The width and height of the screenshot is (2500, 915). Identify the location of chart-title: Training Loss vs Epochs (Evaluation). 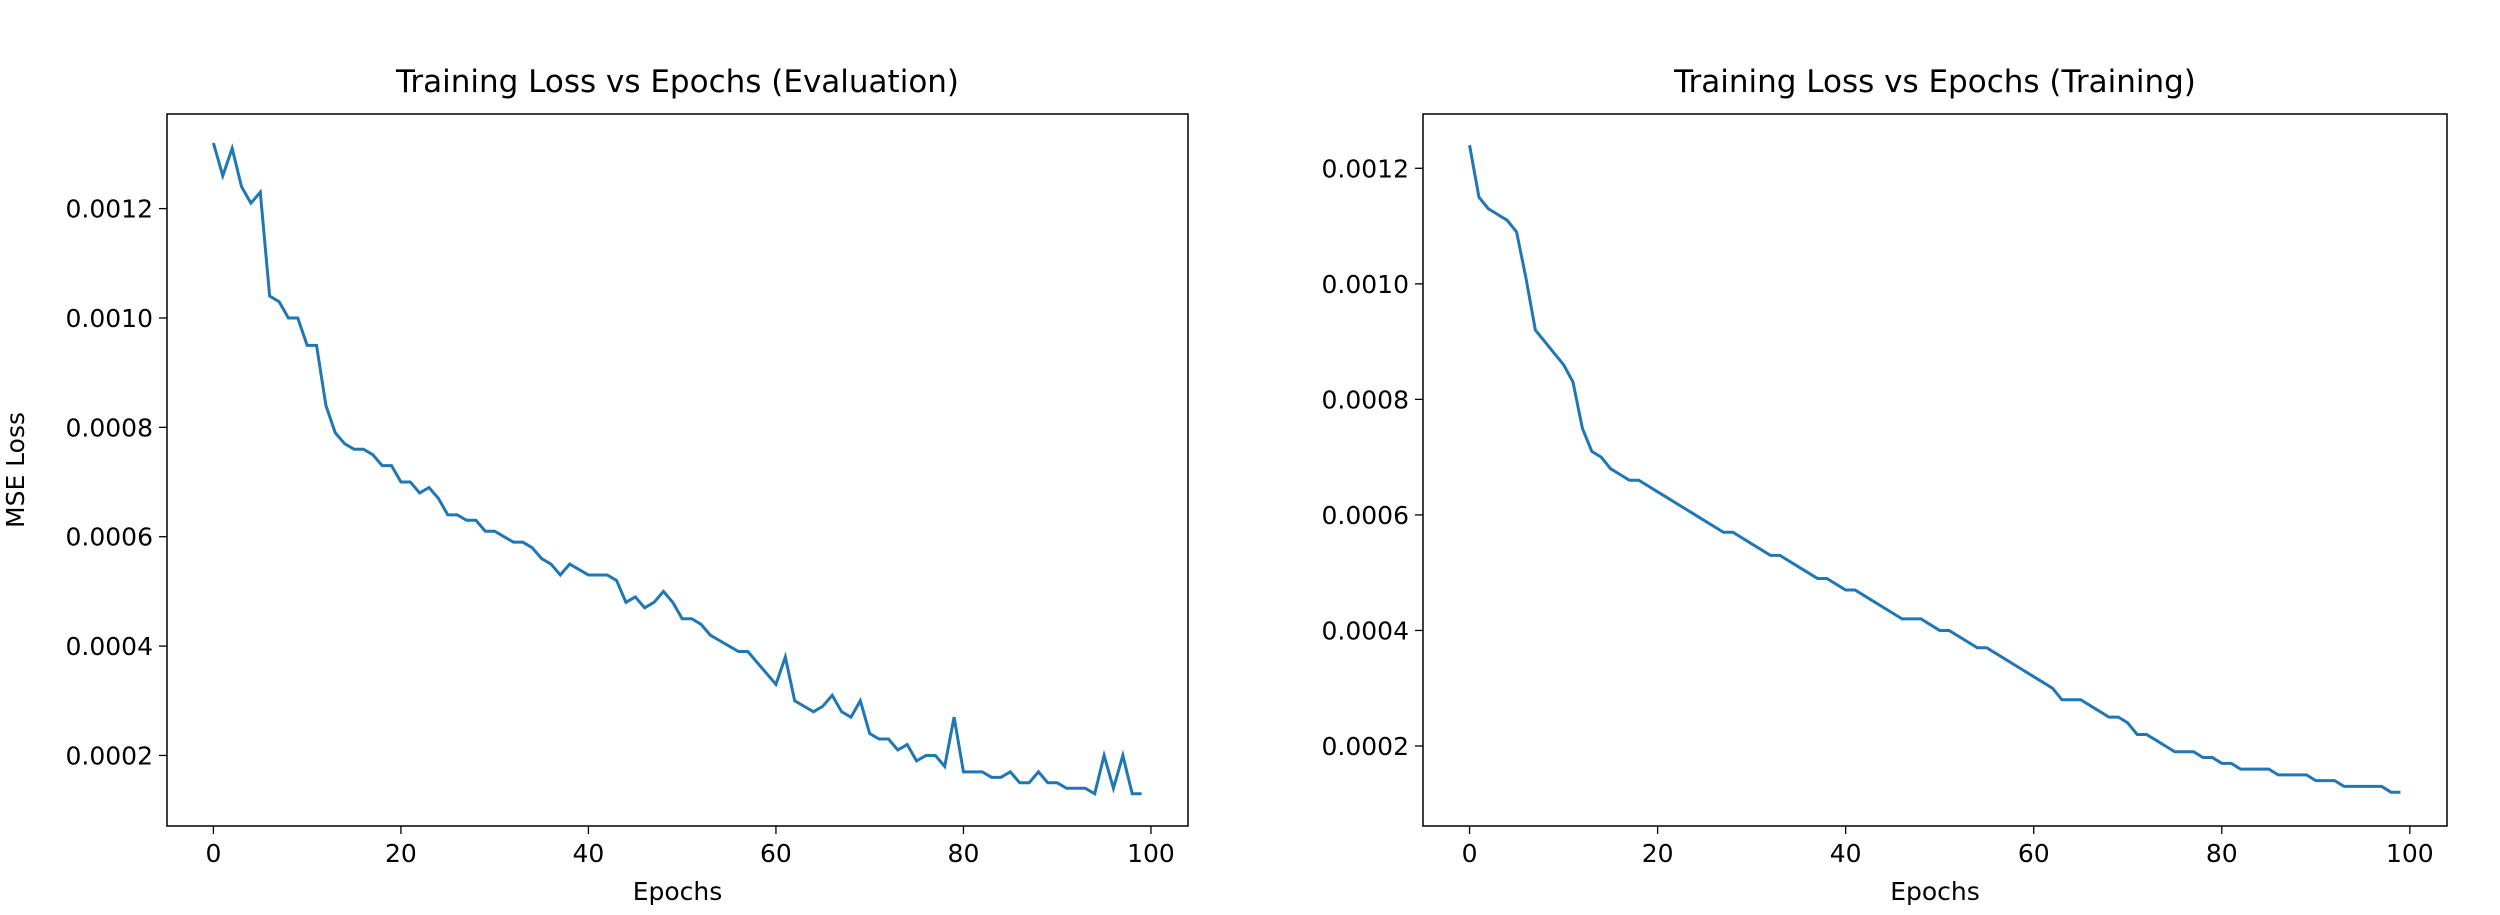
(677, 82).